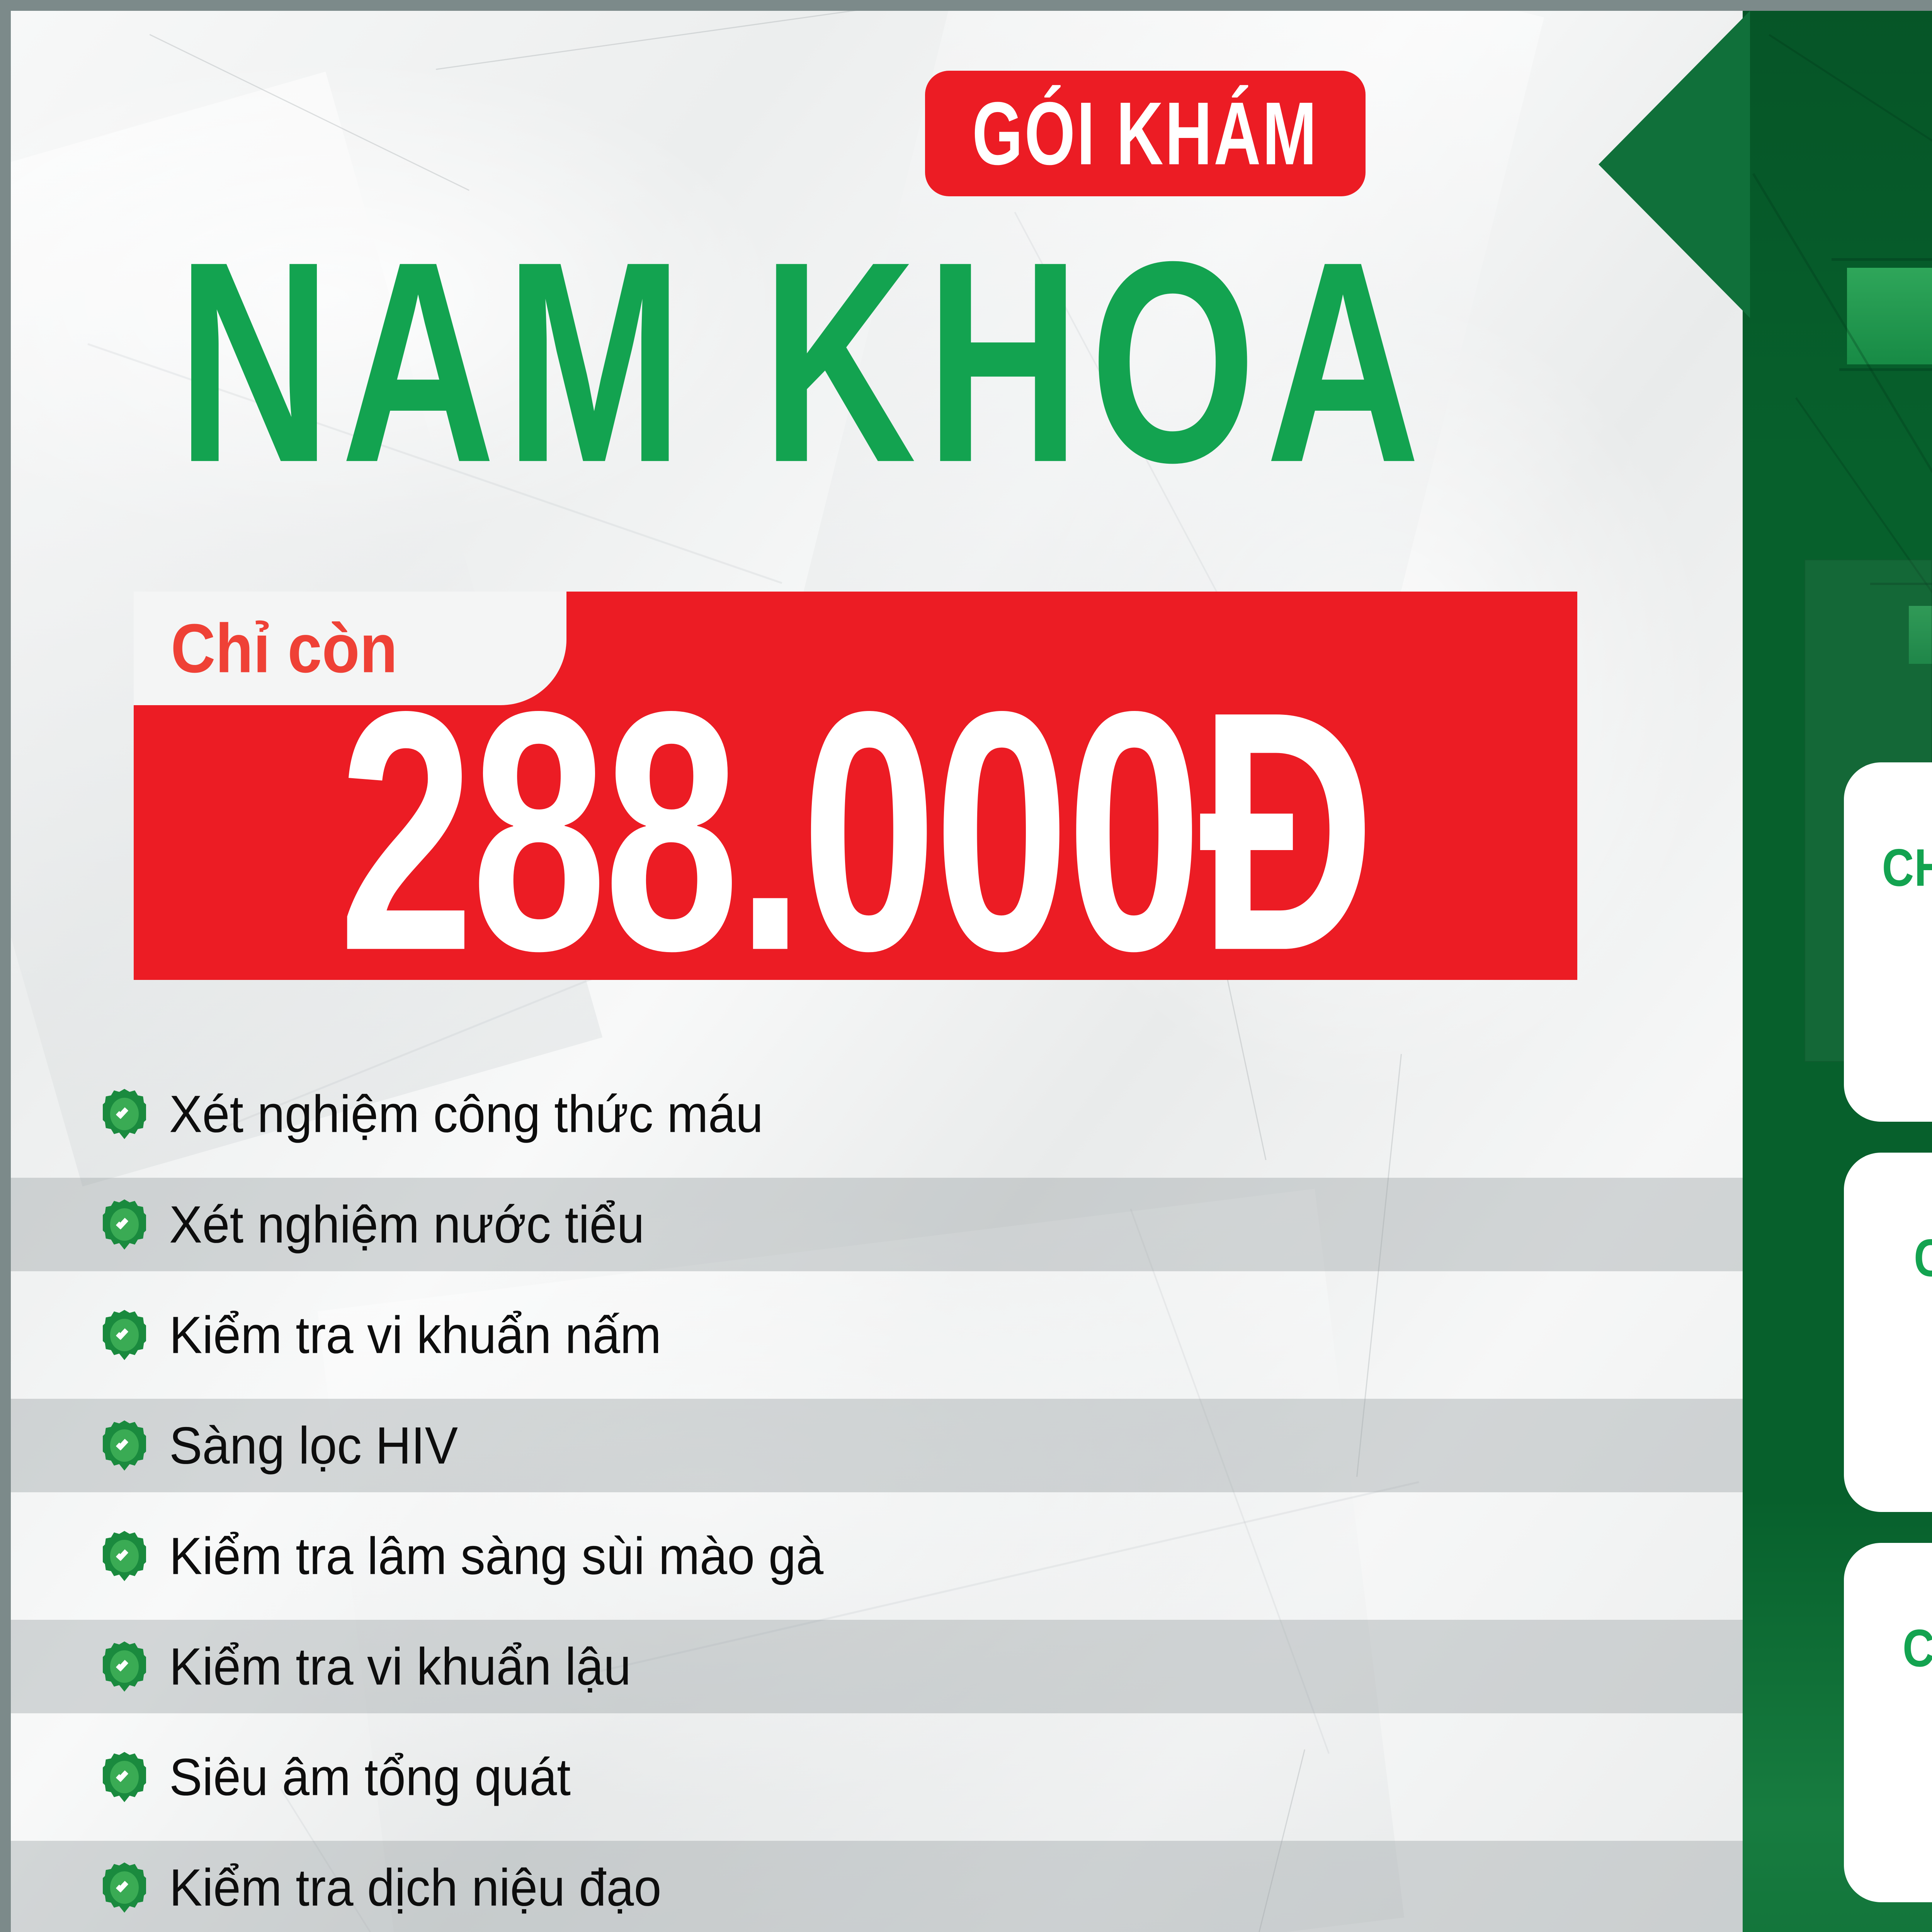  I want to click on promo-card: CHI PHÍ ĐIỀU TRỊ GIẢM 30 %, so click(1888, 1333).